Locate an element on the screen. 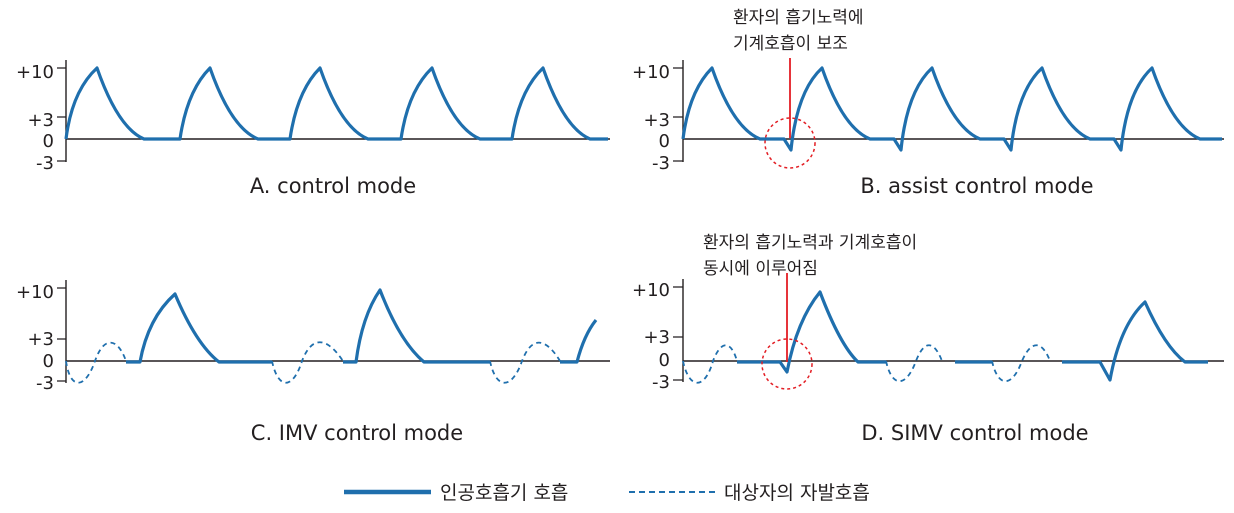 Image resolution: width=1234 pixels, height=513 pixels. panel-a-caption: A. control mode is located at coordinates (333, 186).